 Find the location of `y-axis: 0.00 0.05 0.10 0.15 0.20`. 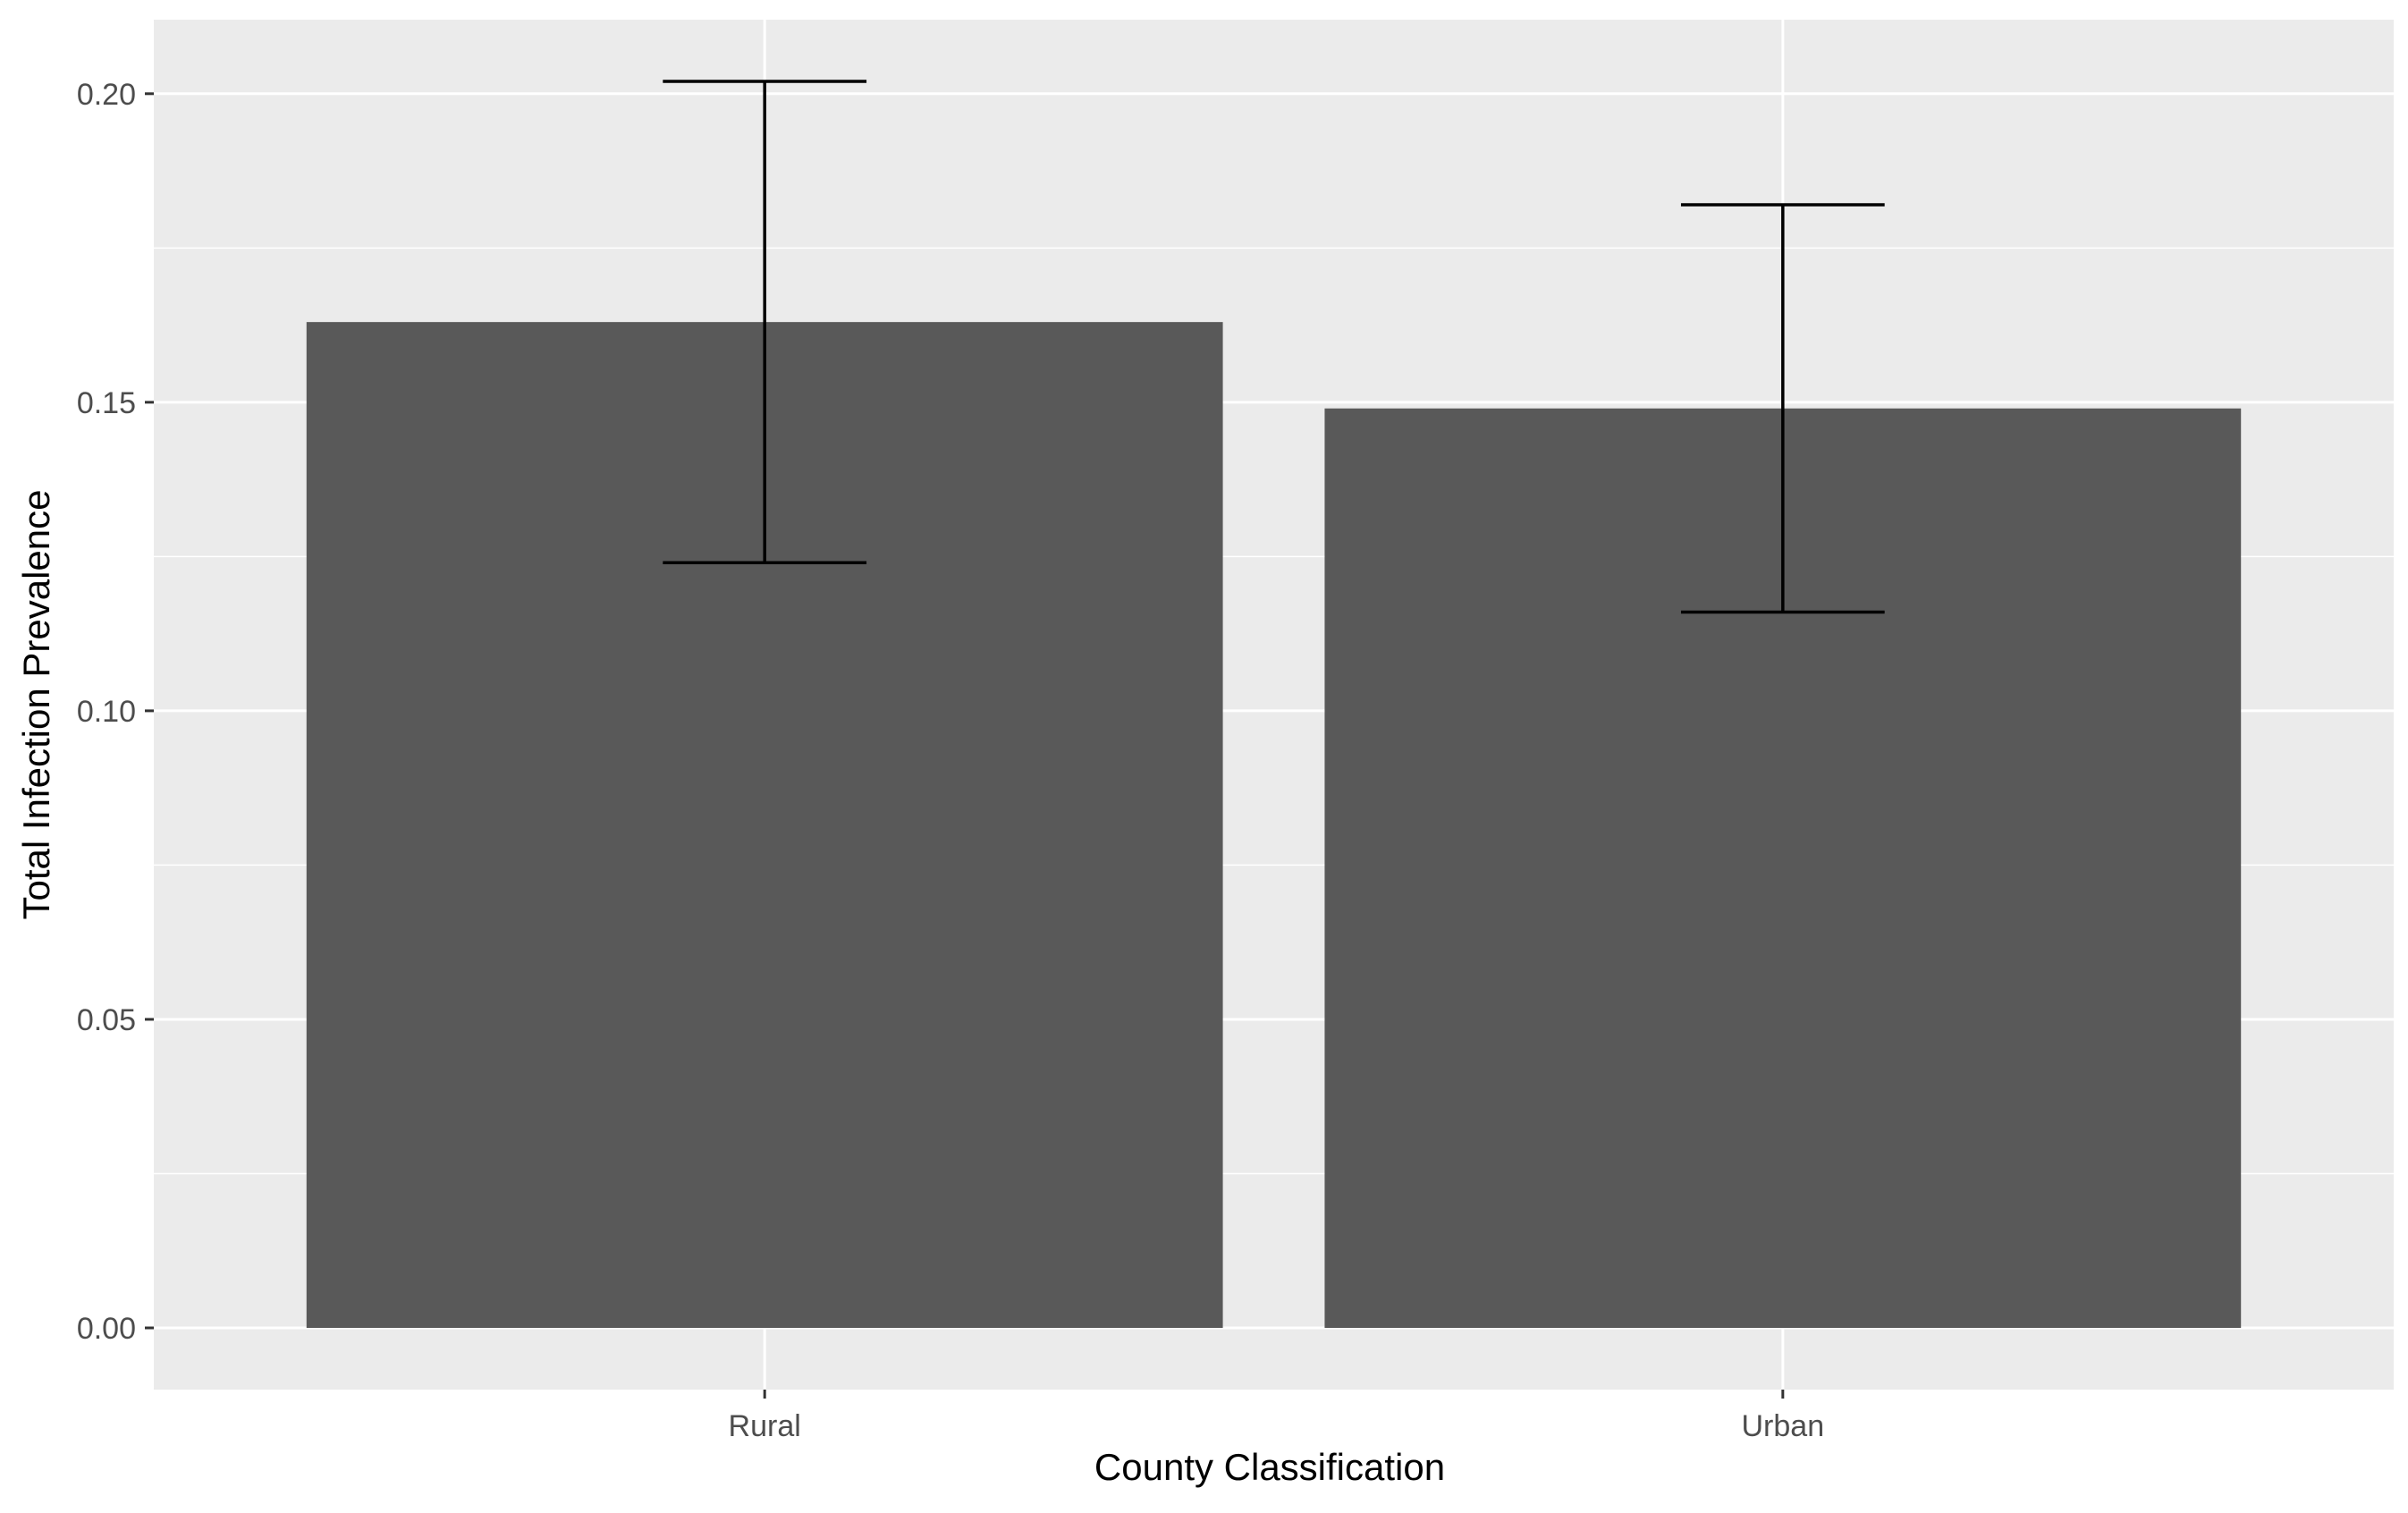

y-axis: 0.00 0.05 0.10 0.15 0.20 is located at coordinates (116, 712).